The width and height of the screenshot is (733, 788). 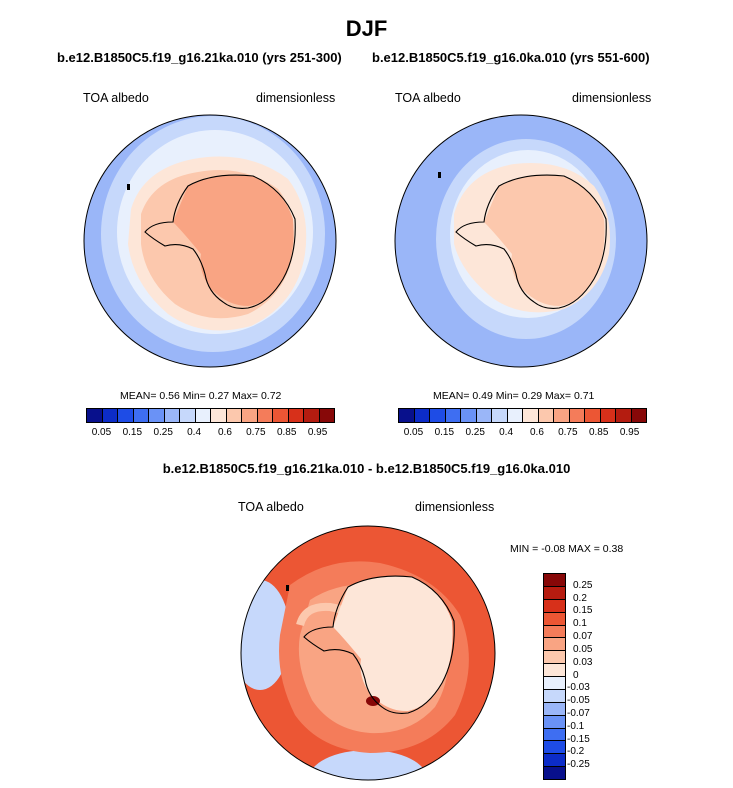 I want to click on difference-polar-map, so click(x=368, y=653).